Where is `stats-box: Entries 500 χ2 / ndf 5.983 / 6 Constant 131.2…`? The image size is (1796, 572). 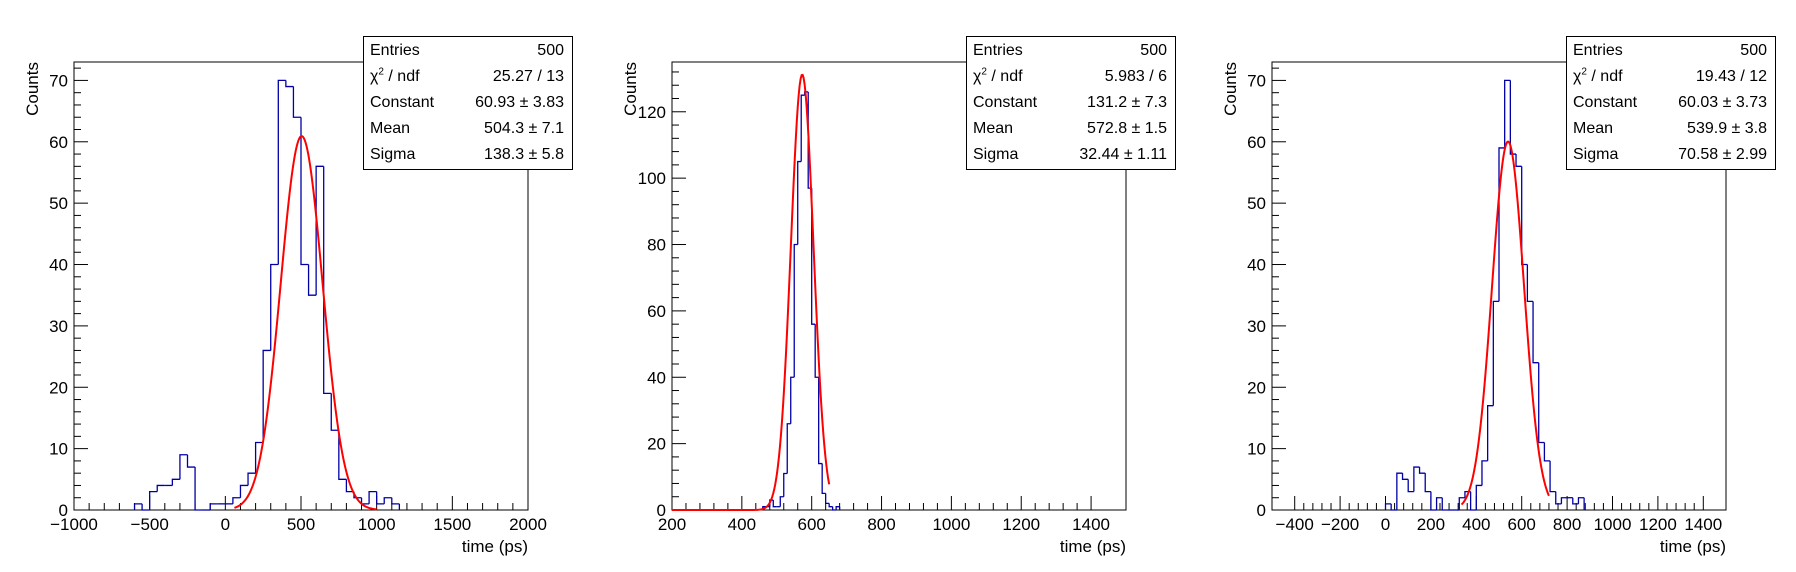
stats-box: Entries 500 χ2 / ndf 5.983 / 6 Constant 131.2… is located at coordinates (1071, 103).